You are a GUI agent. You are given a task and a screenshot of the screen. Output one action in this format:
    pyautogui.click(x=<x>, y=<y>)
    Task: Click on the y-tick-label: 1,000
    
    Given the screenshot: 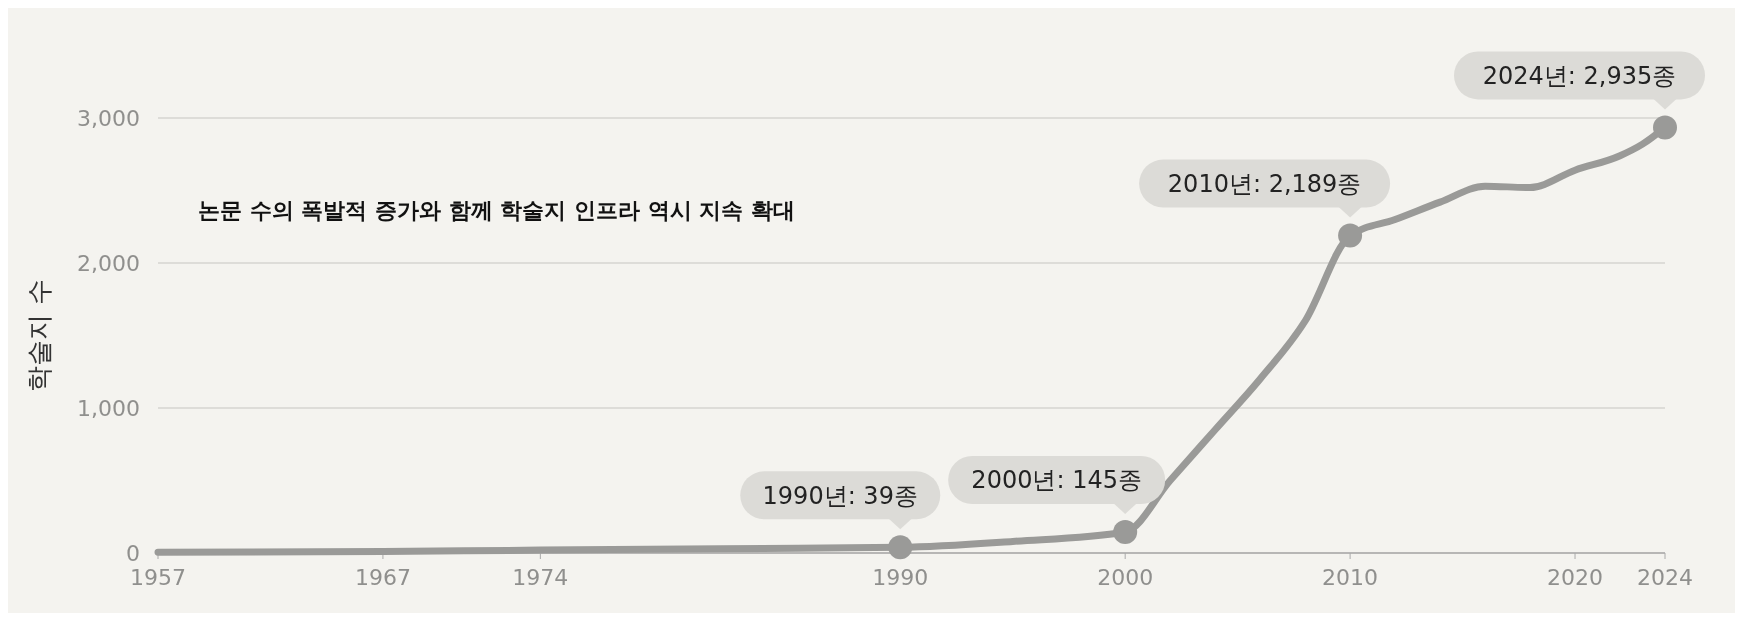 What is the action you would take?
    pyautogui.click(x=108, y=408)
    